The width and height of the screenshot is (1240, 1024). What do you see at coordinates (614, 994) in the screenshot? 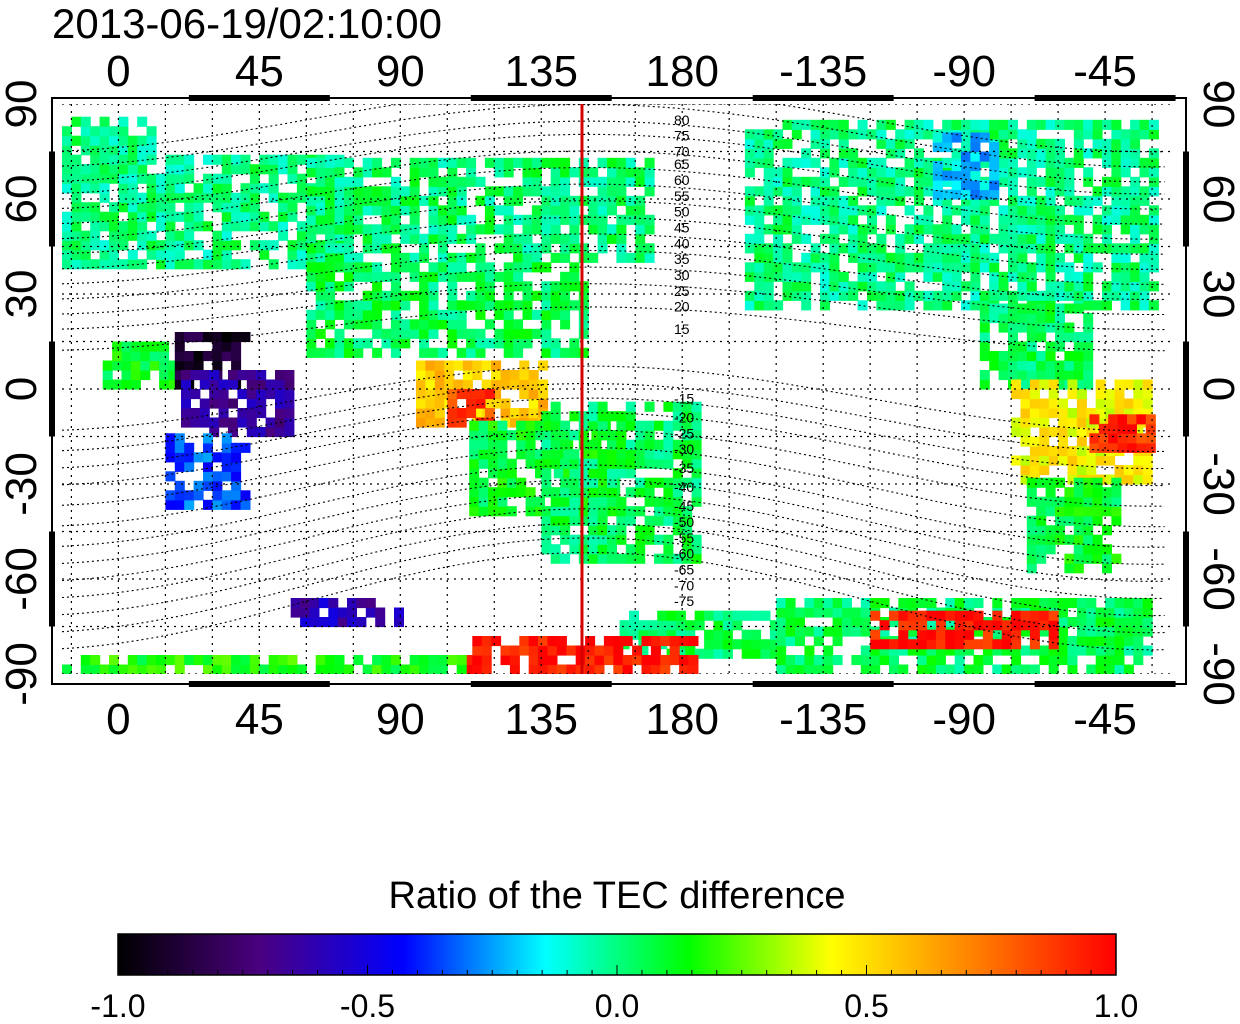
I see `colorbar-ticks: -1.0 -0.5 0.0 0.5 1.0` at bounding box center [614, 994].